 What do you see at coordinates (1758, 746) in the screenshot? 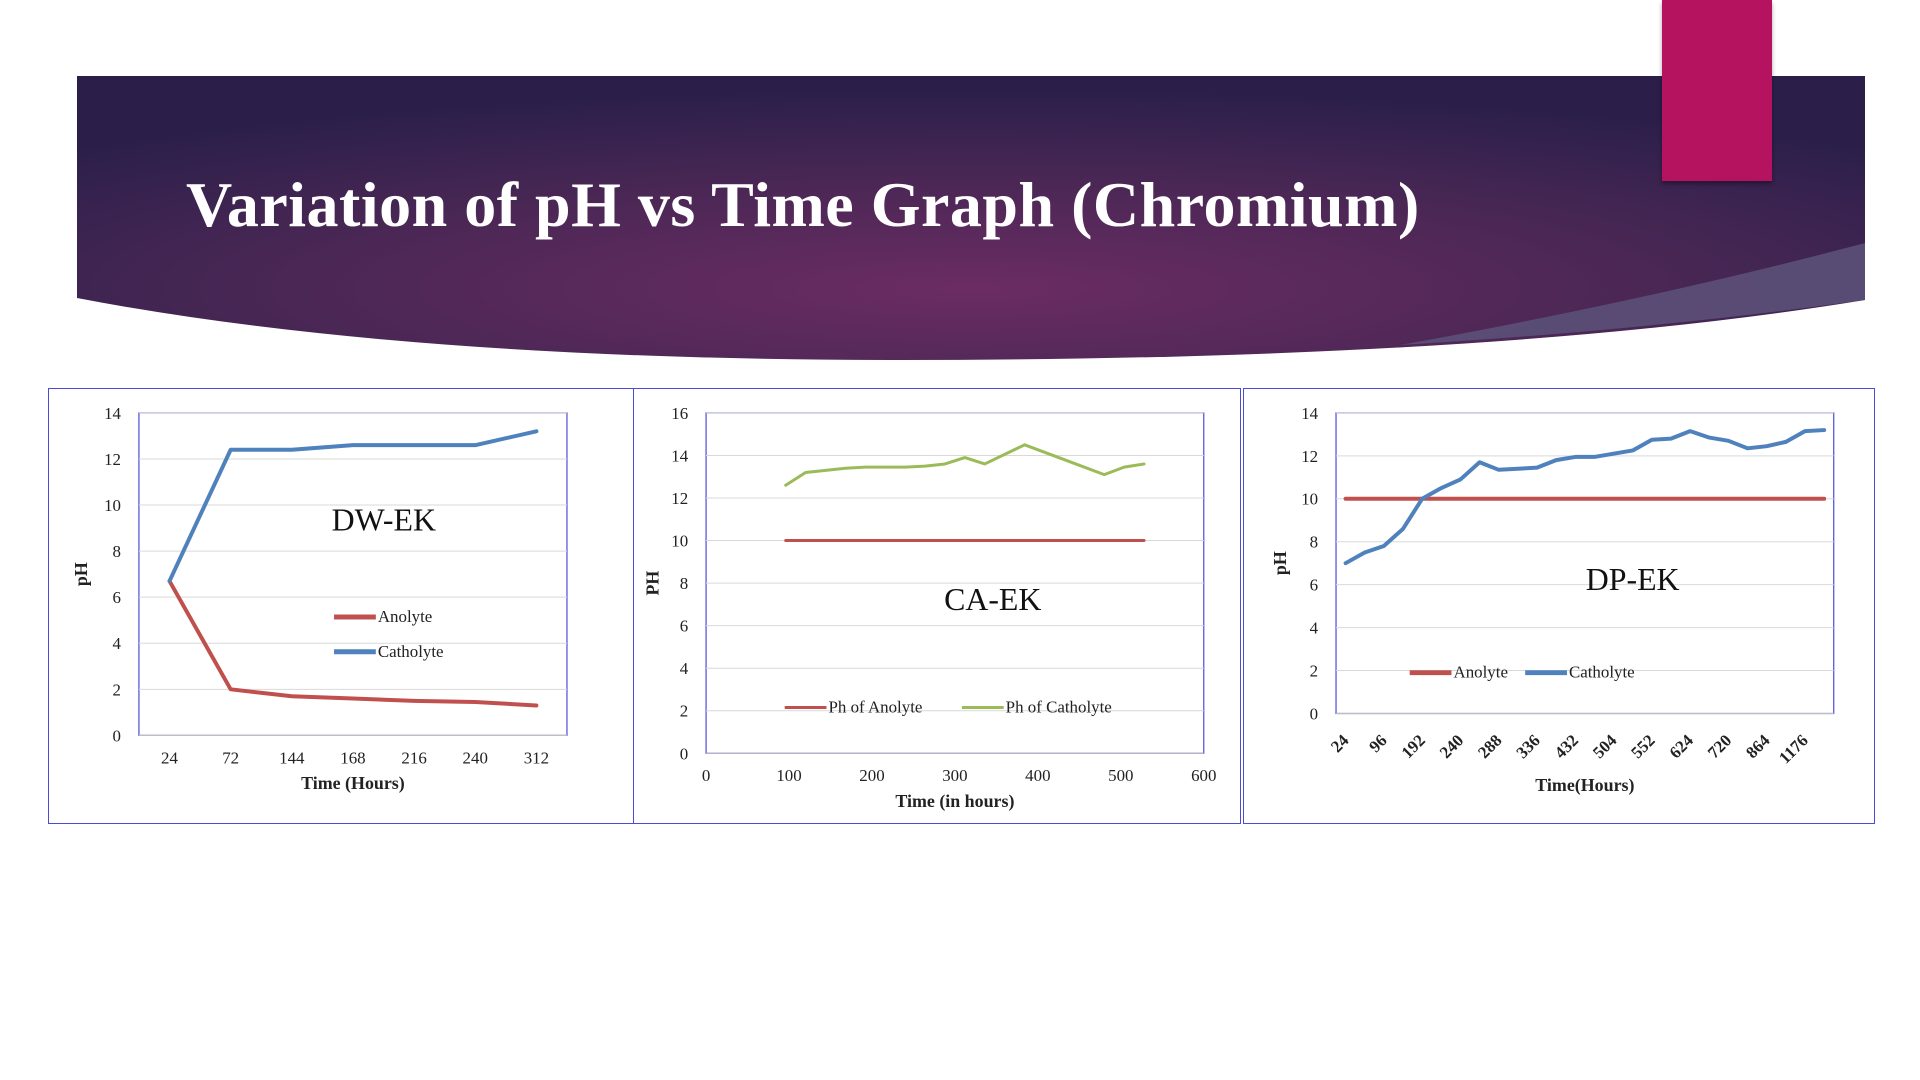
I see `x-tick-label: 864` at bounding box center [1758, 746].